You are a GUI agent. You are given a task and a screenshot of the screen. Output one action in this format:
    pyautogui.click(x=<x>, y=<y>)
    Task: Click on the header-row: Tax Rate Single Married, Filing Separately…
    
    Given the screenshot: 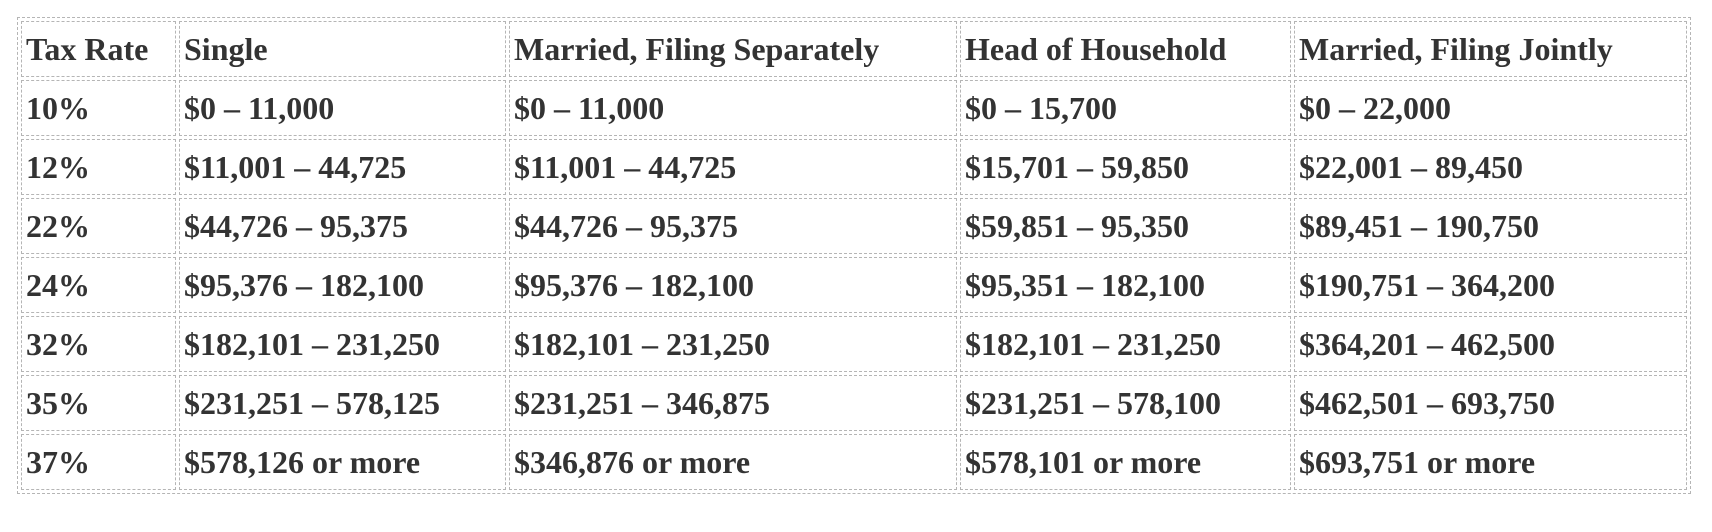 What is the action you would take?
    pyautogui.click(x=854, y=49)
    